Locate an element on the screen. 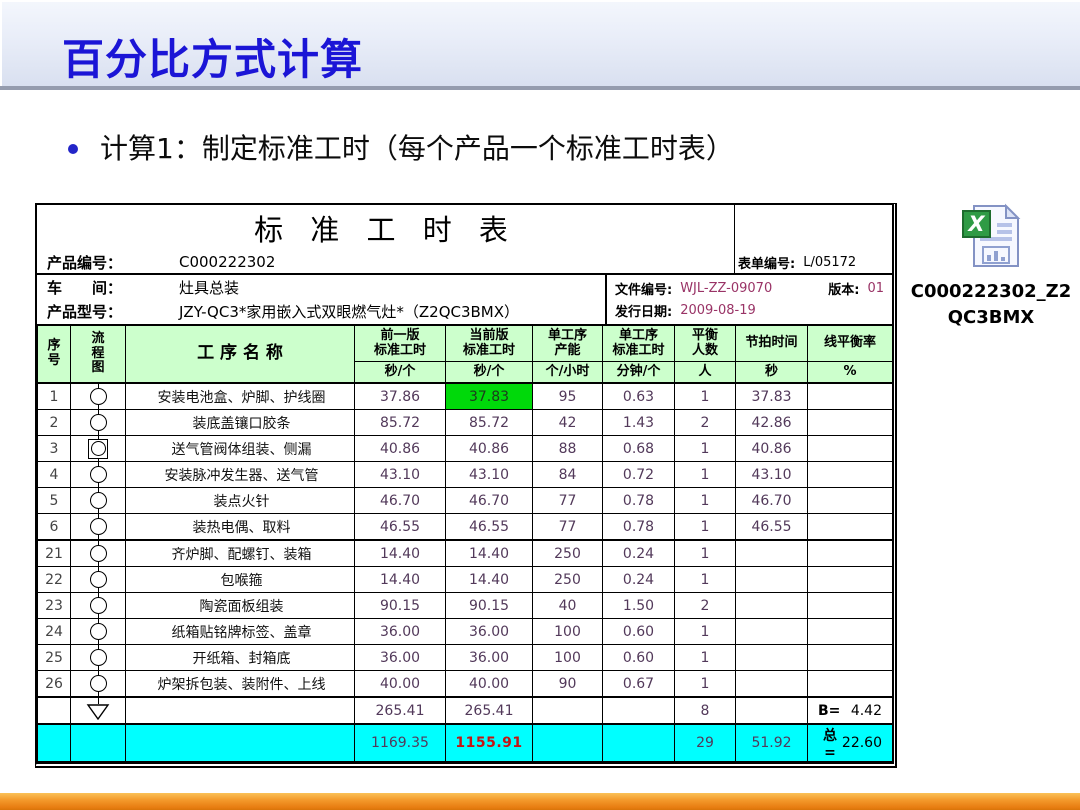 This screenshot has height=810, width=1080. takt-cell: 42.86 is located at coordinates (771, 422).